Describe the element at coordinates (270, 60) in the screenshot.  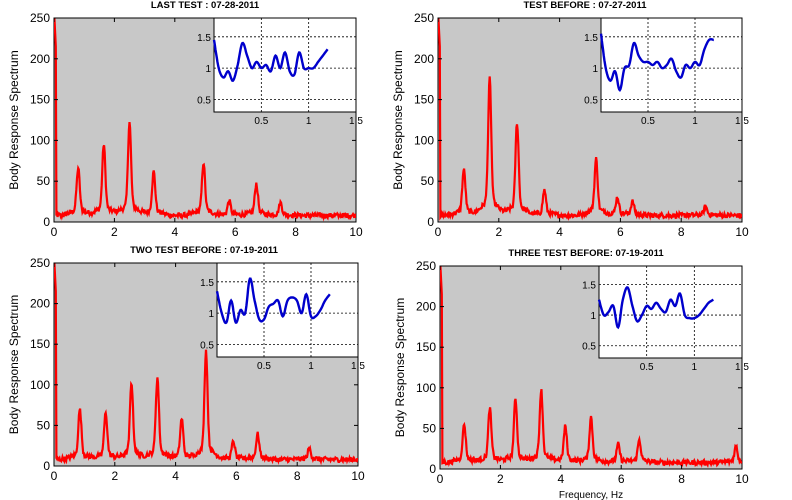
I see `last-test-inset-line` at that location.